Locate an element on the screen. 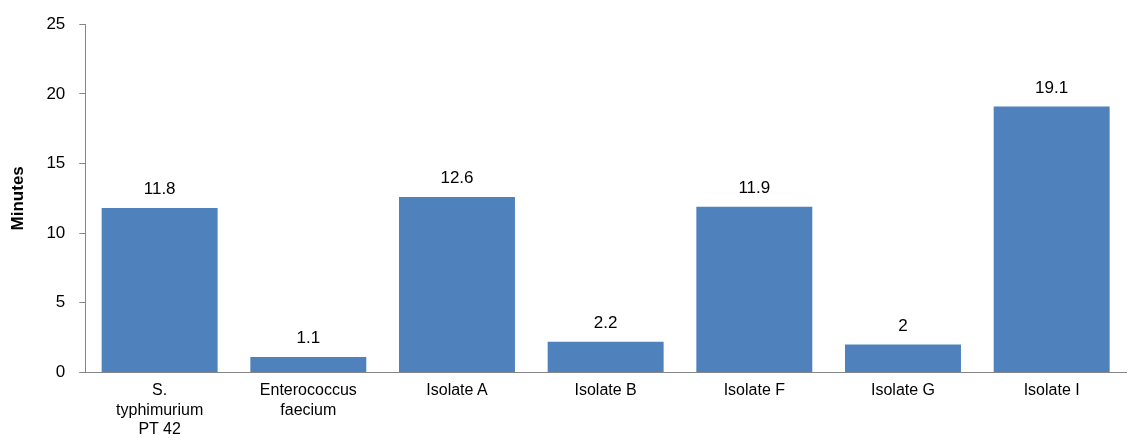  x-tick-label: Enterococcus faecium is located at coordinates (308, 399).